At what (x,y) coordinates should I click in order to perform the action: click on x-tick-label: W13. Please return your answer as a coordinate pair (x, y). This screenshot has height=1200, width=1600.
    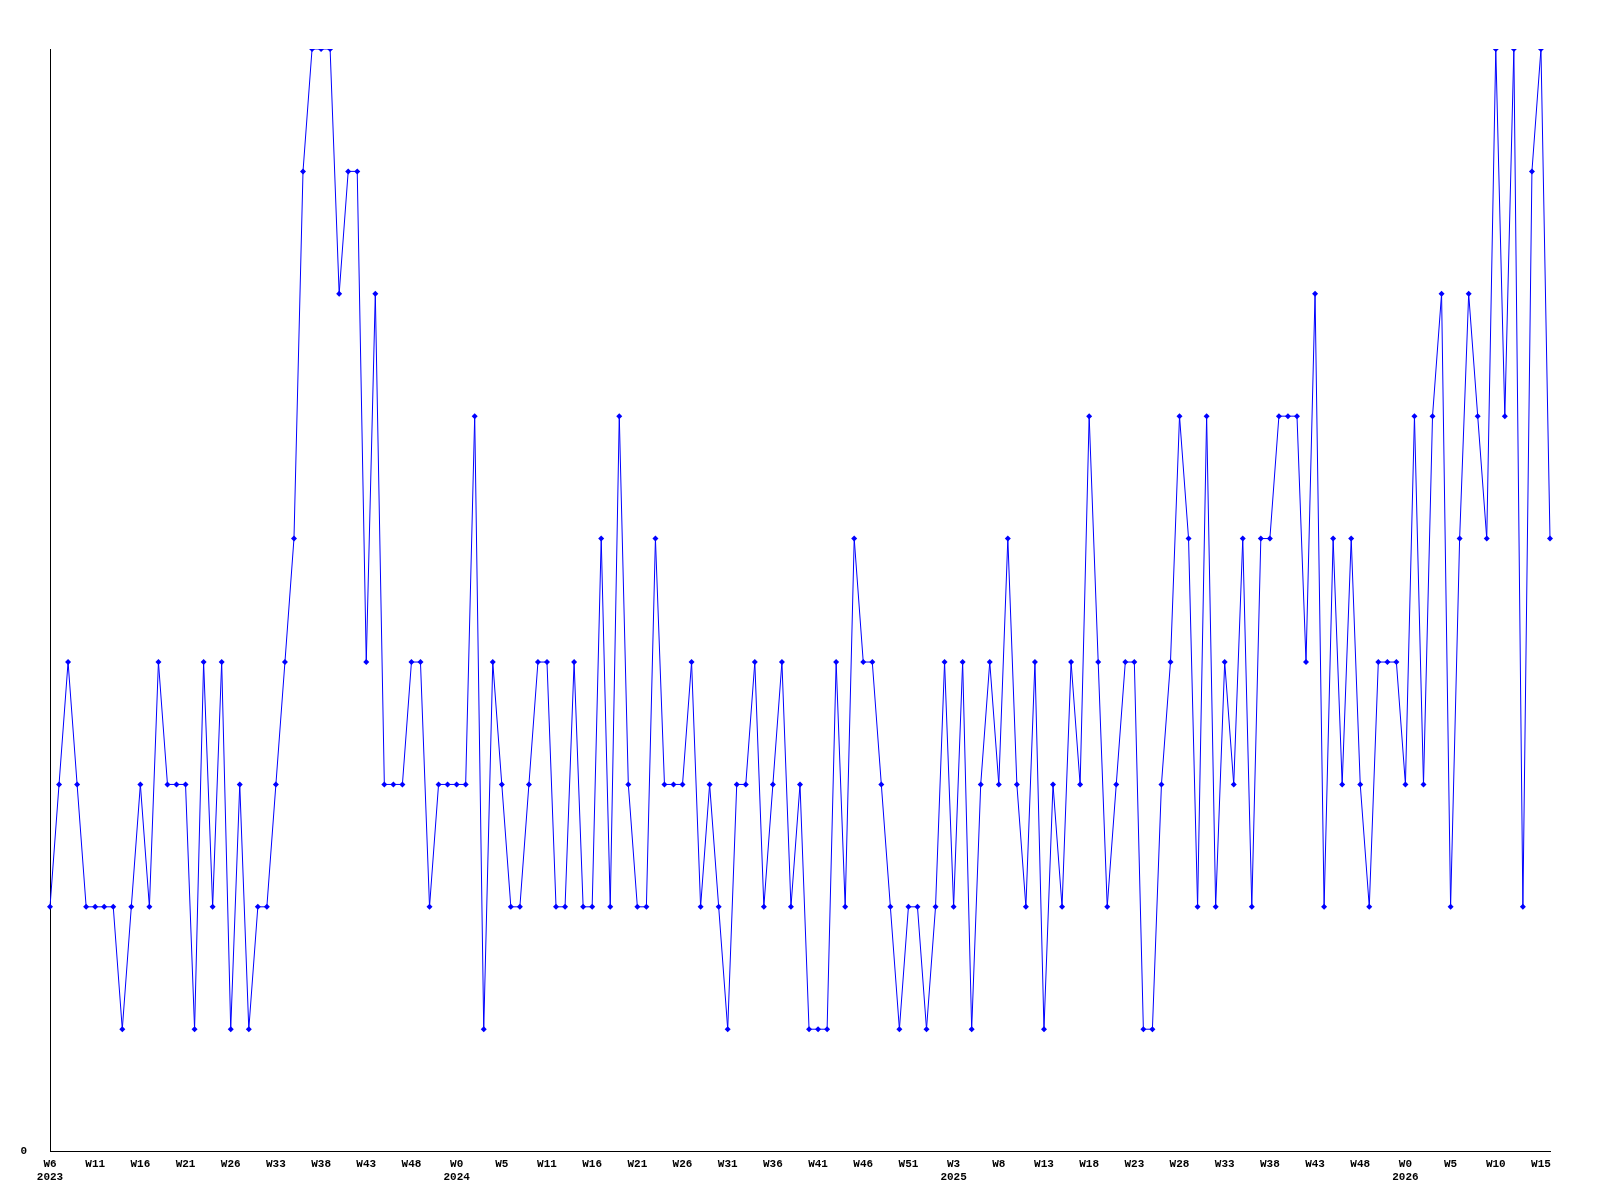
    Looking at the image, I should click on (1044, 1163).